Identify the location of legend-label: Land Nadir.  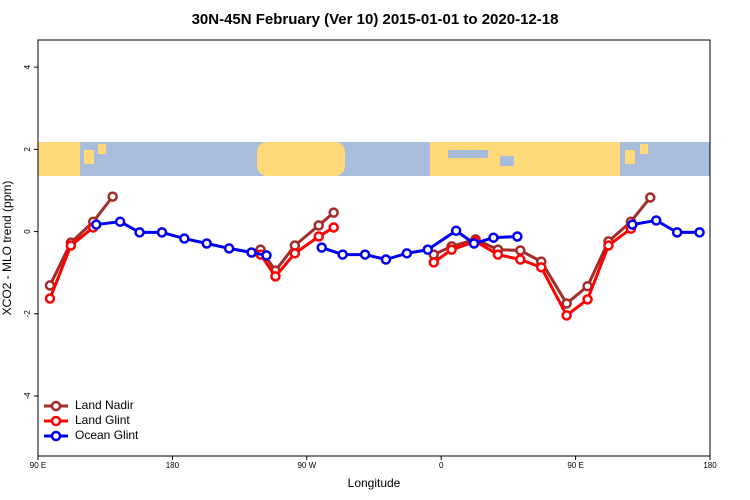
(104, 405).